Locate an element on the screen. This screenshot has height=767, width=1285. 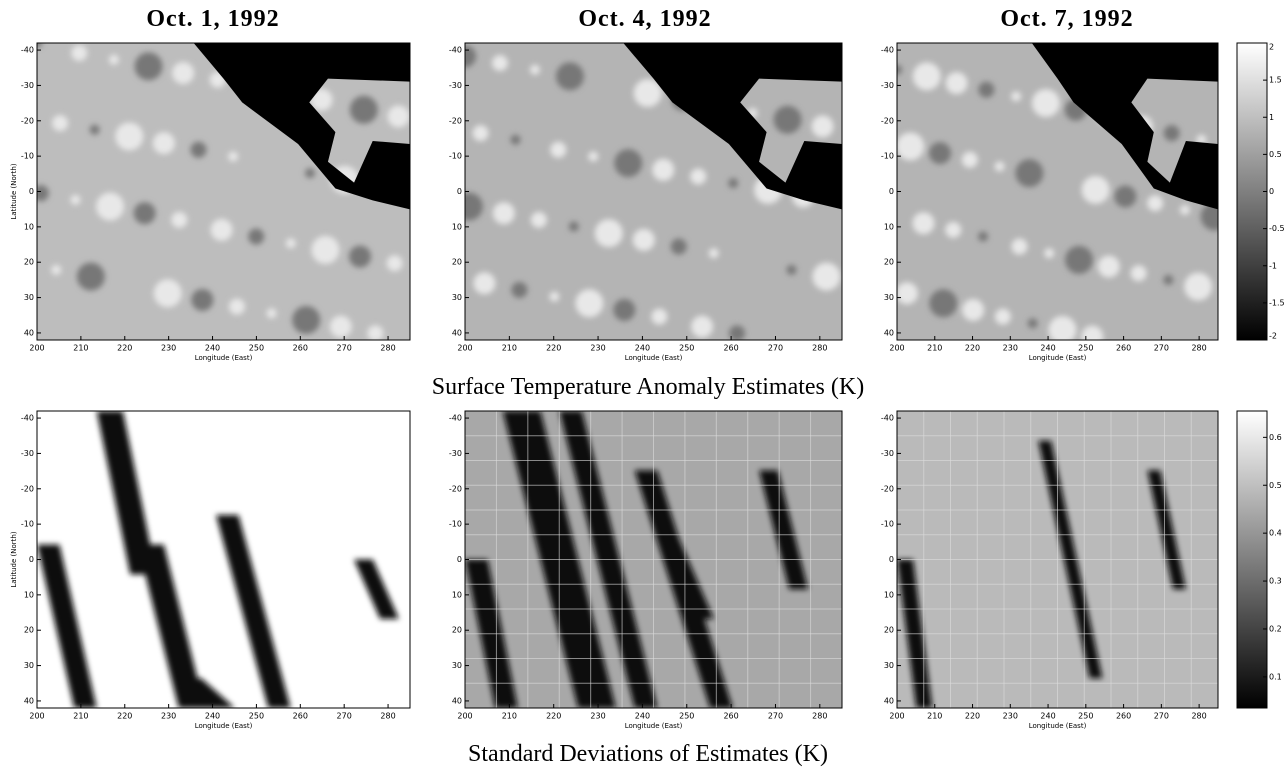
y-axis-label: Latitude (North) is located at coordinates (14, 191).